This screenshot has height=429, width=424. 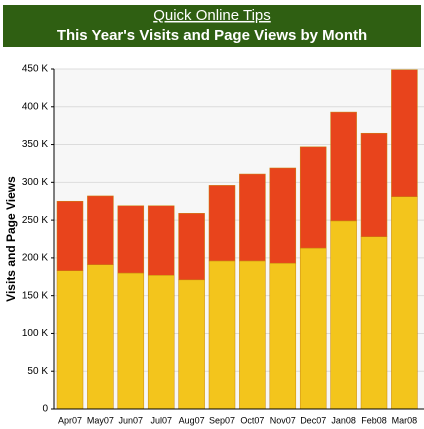 What do you see at coordinates (35, 220) in the screenshot?
I see `y-tick-label: 250 K` at bounding box center [35, 220].